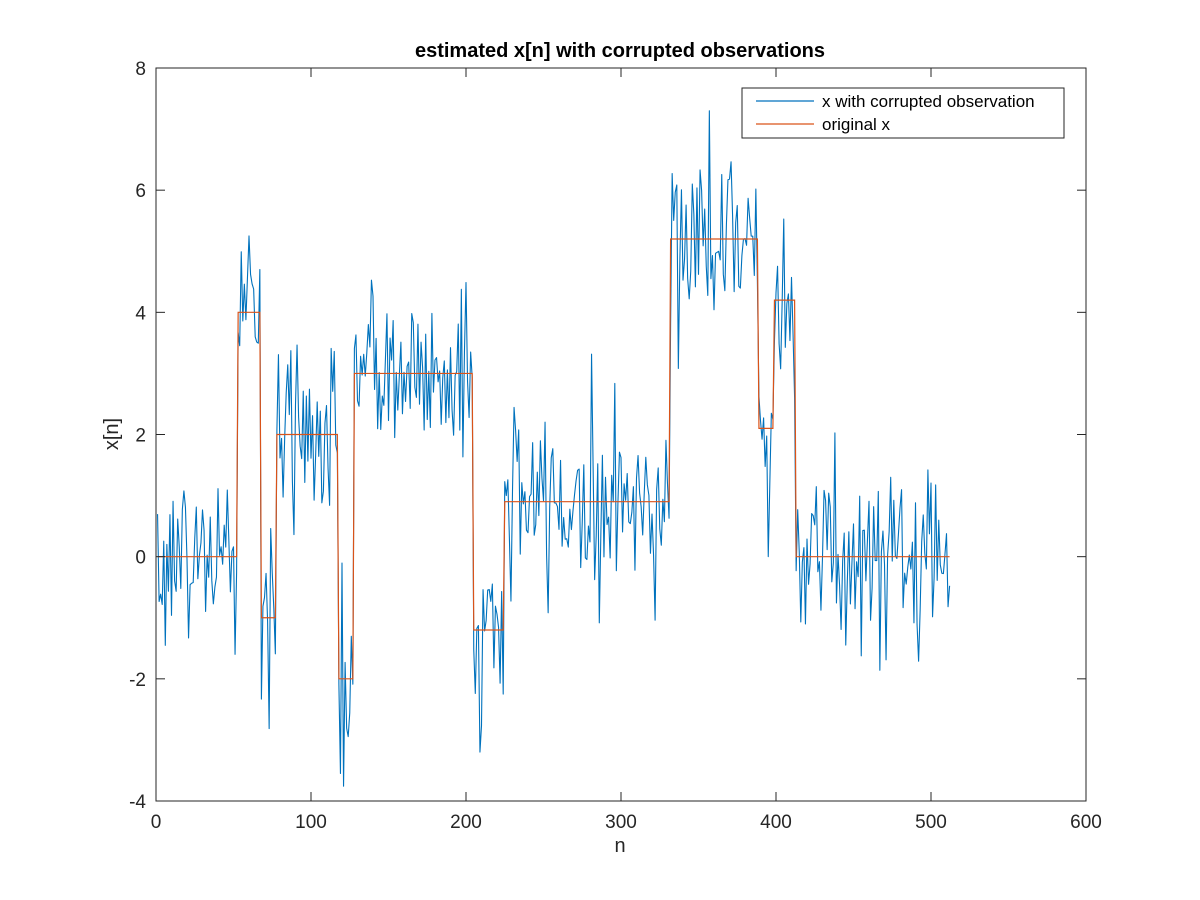 This screenshot has width=1200, height=900. I want to click on y-tick-label: 0, so click(140, 558).